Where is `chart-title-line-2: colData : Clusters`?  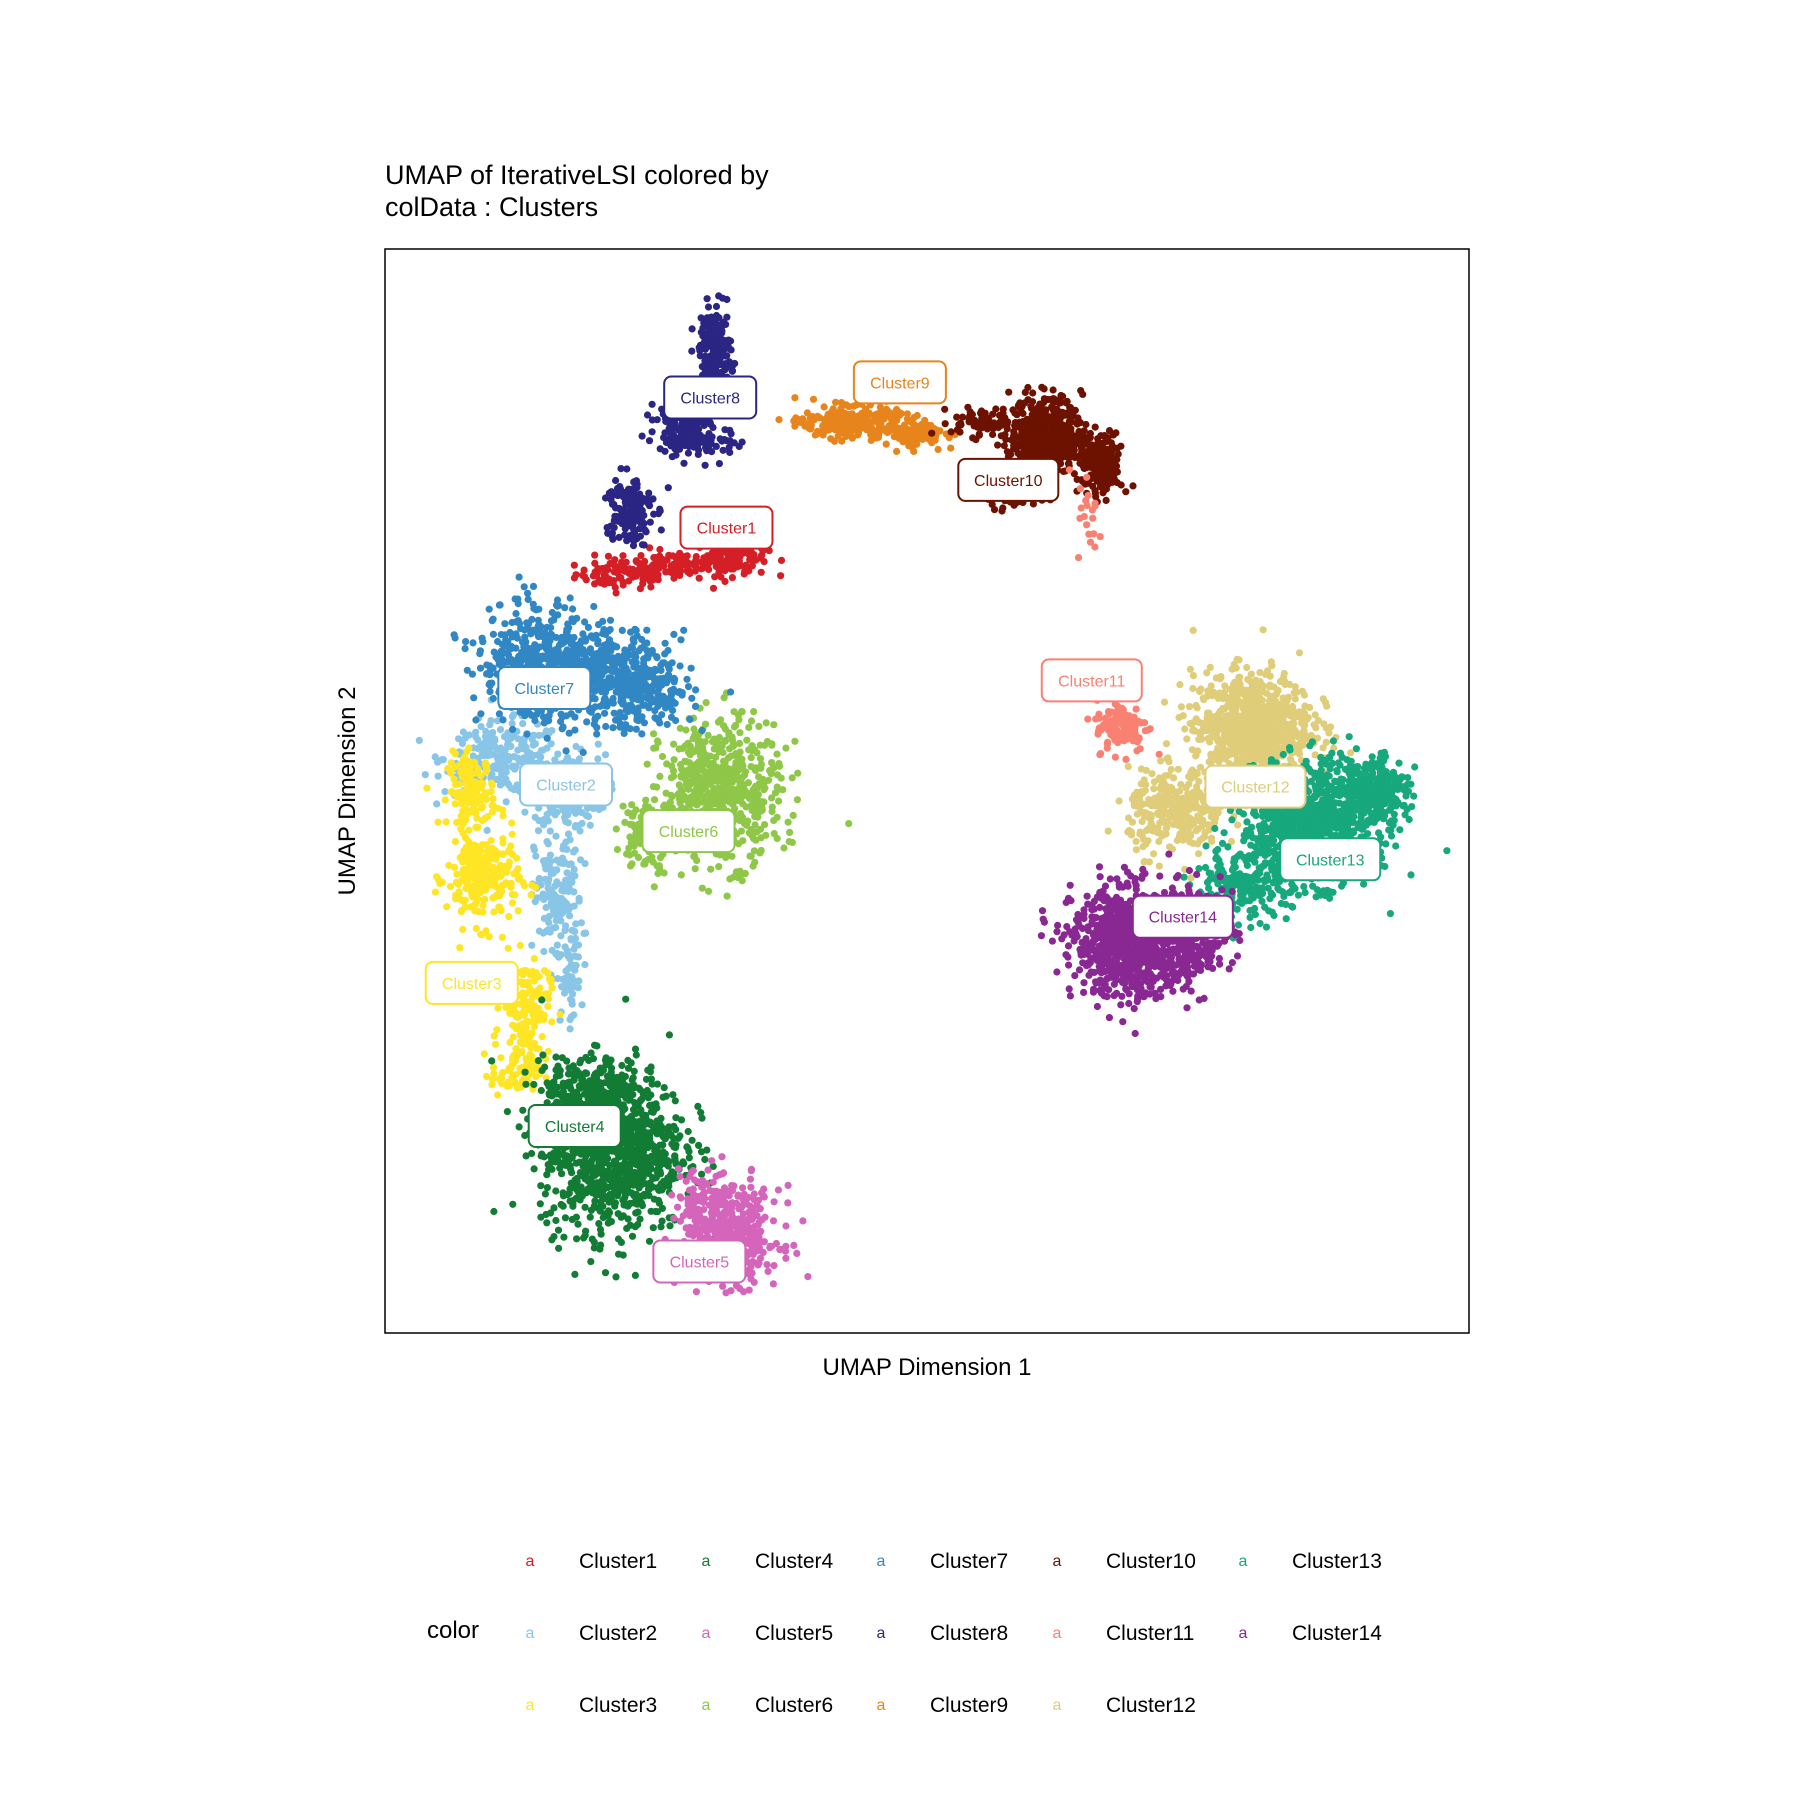
chart-title-line-2: colData : Clusters is located at coordinates (491, 207).